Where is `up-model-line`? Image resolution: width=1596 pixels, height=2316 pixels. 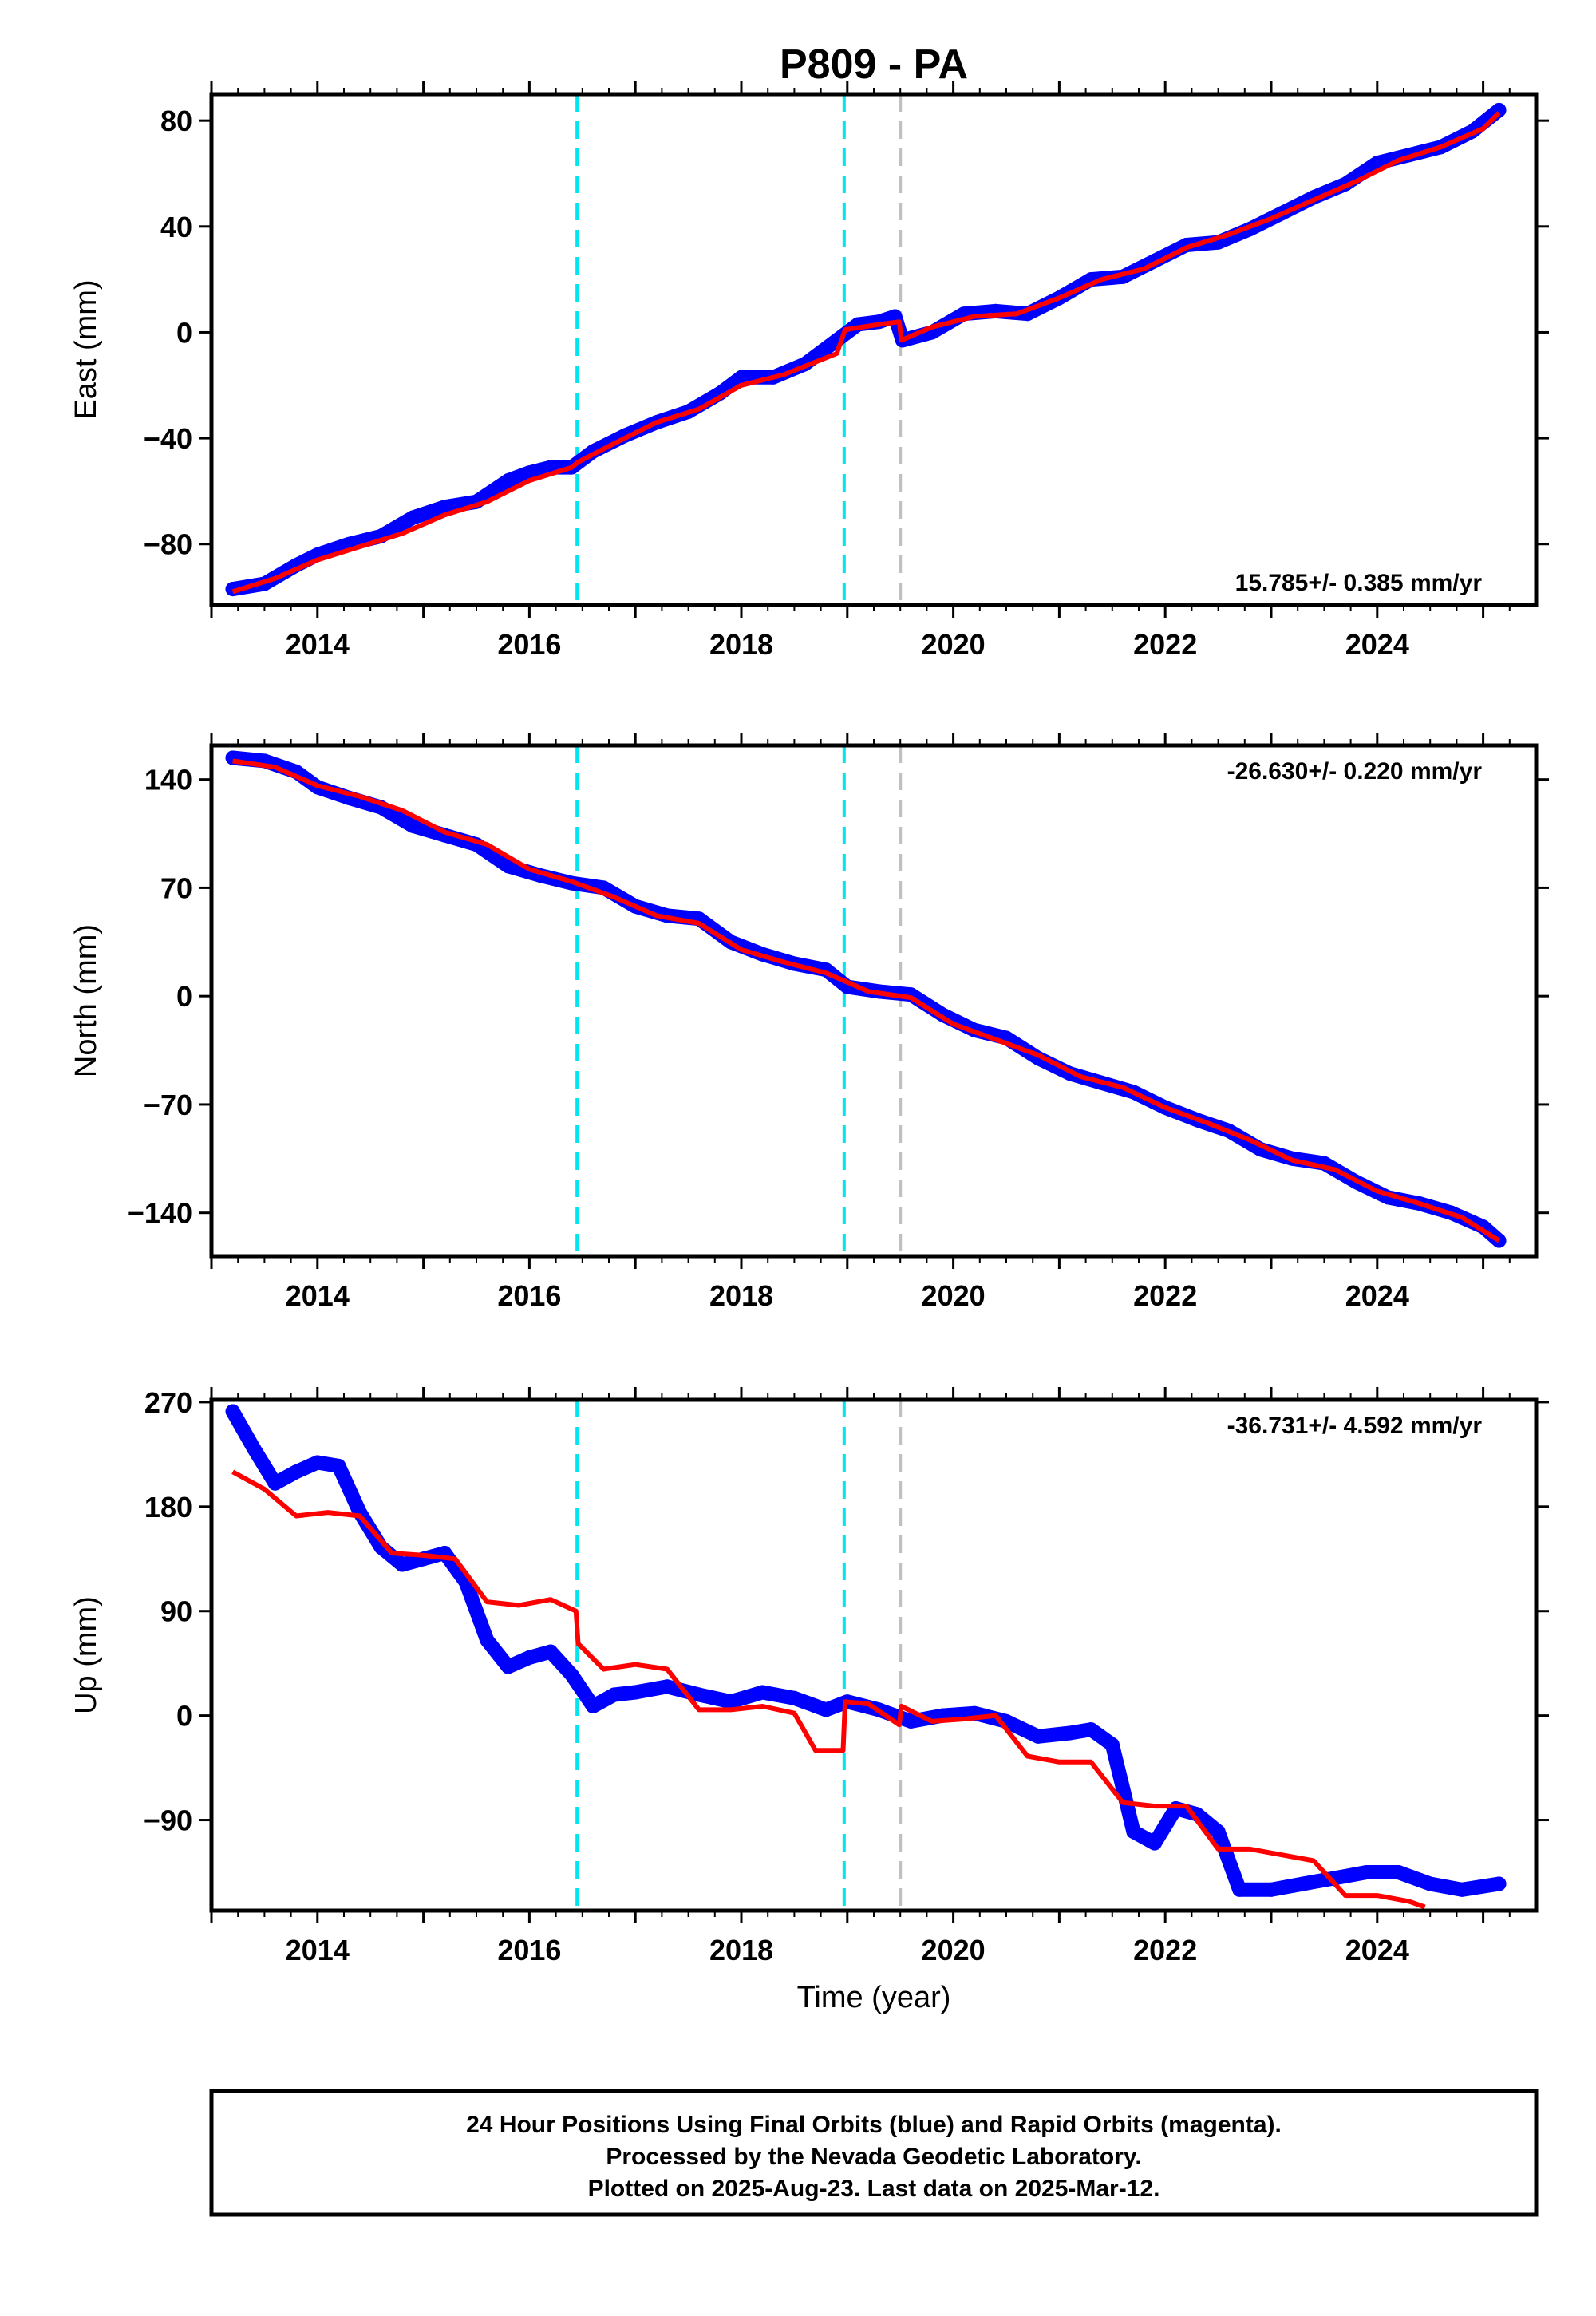
up-model-line is located at coordinates (828, 1689).